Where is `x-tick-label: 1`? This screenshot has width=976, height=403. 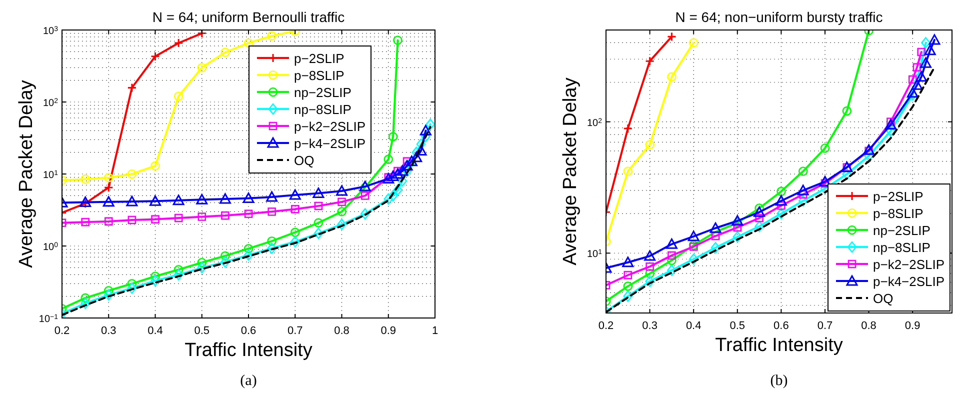 x-tick-label: 1 is located at coordinates (435, 331).